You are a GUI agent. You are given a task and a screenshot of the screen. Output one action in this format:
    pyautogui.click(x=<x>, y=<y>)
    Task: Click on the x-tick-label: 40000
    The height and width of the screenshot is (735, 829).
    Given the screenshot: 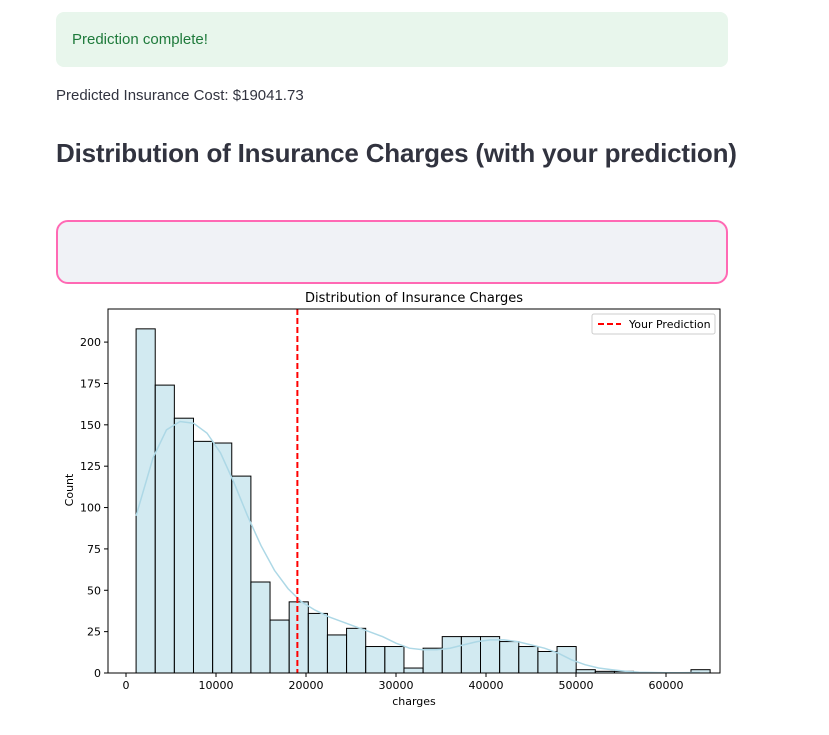 What is the action you would take?
    pyautogui.click(x=486, y=685)
    